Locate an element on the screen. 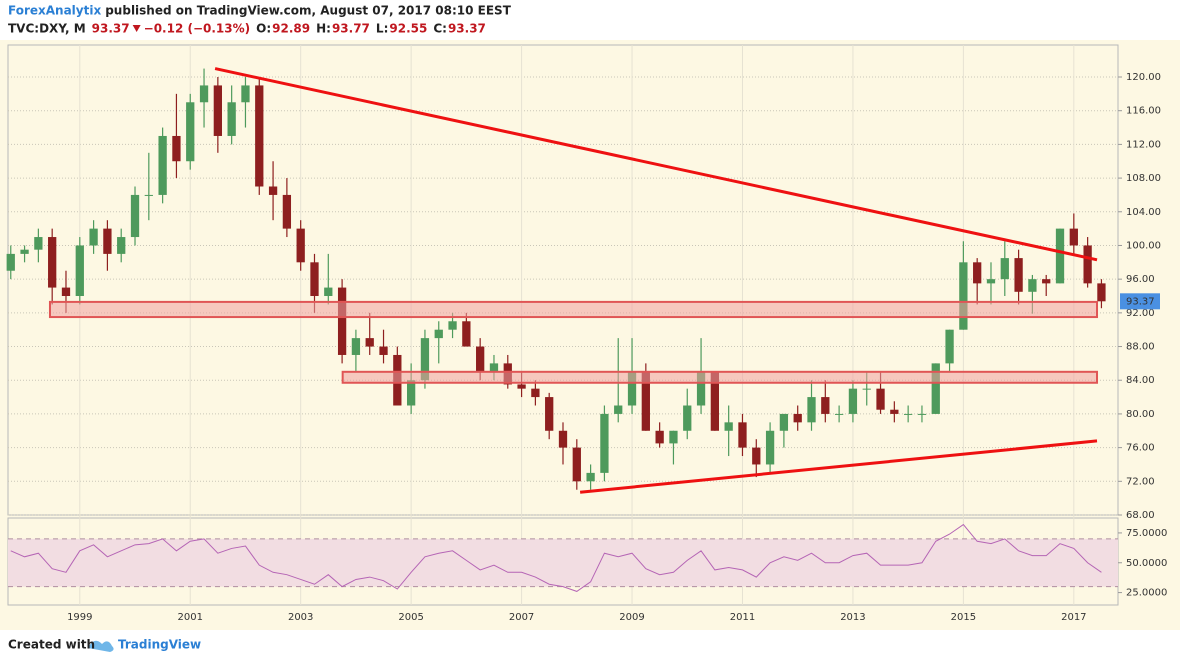 This screenshot has height=662, width=1180. x-tick-label: 2017 is located at coordinates (1073, 617).